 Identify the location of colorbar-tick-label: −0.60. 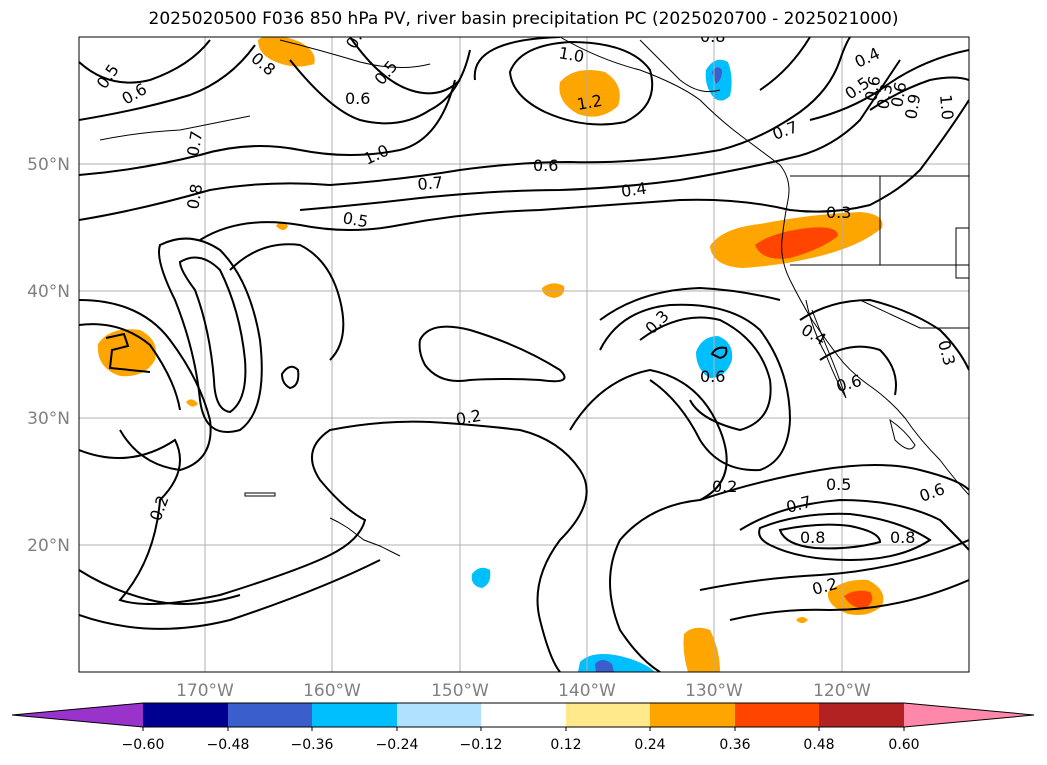
(143, 745).